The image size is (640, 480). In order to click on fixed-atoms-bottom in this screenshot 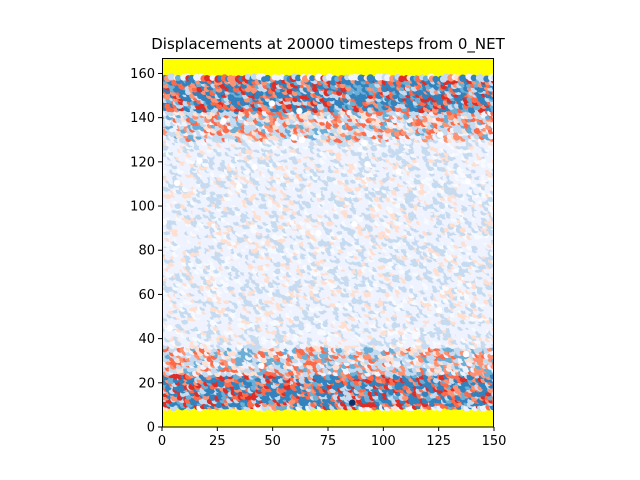, I will do `click(328, 417)`.